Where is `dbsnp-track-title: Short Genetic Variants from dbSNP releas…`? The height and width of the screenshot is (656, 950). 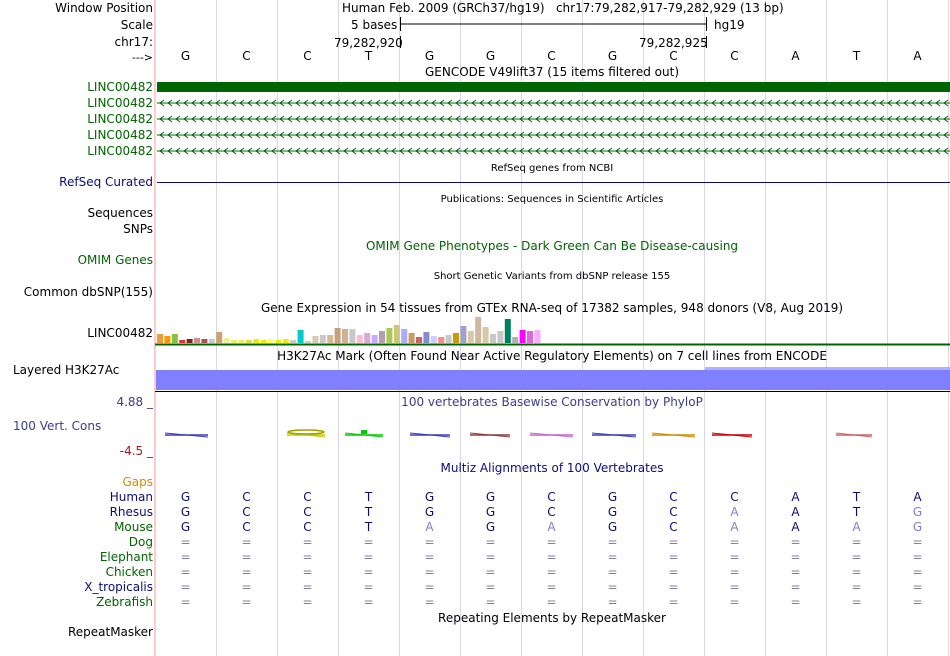 dbsnp-track-title: Short Genetic Variants from dbSNP releas… is located at coordinates (552, 276).